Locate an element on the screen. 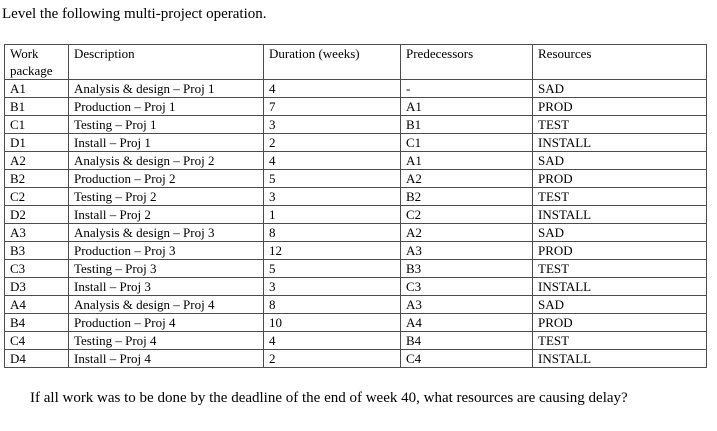 This screenshot has height=431, width=717. description-cell: Testing – Proj 4 is located at coordinates (166, 340).